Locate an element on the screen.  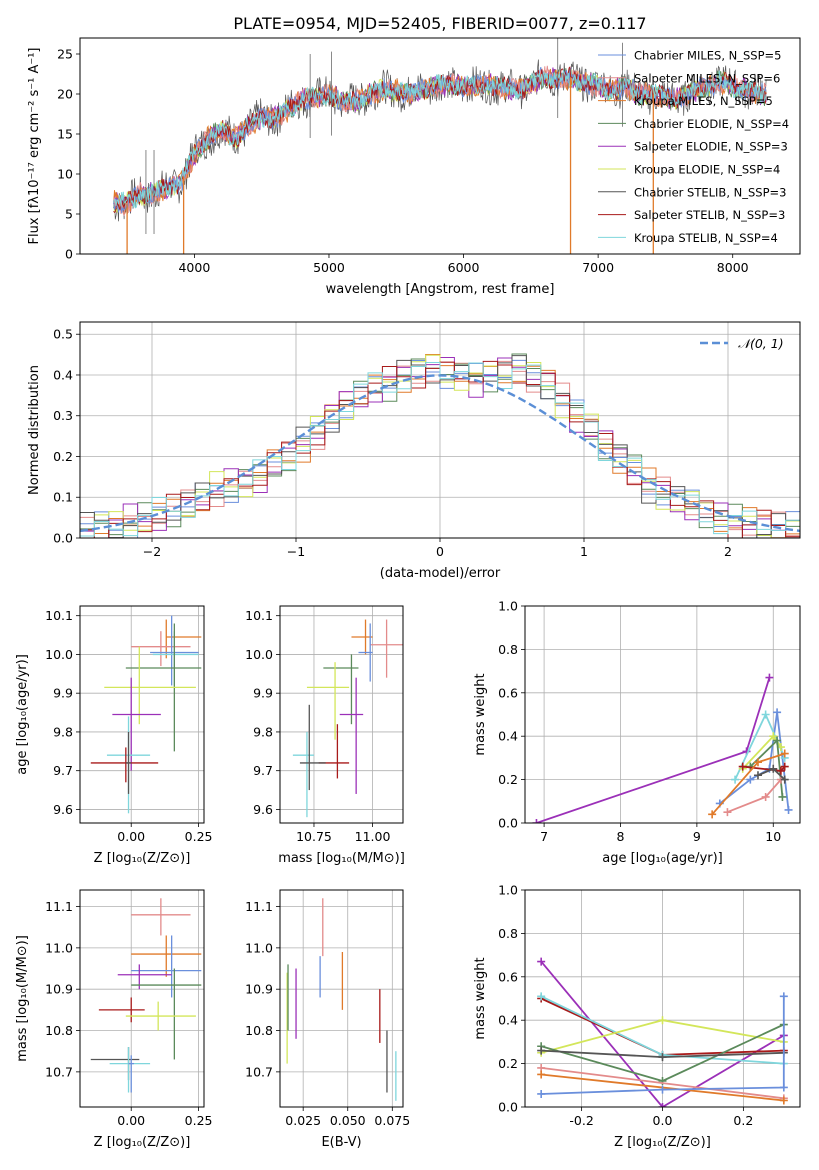
x-tick-label-0: 0.00 is located at coordinates (131, 1120).